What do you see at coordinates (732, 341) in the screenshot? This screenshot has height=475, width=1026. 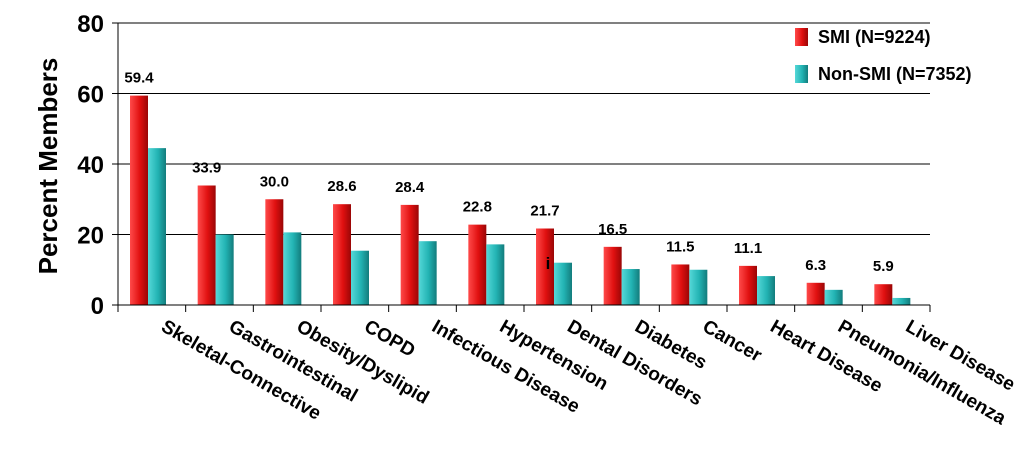 I see `x-category-label: Cancer` at bounding box center [732, 341].